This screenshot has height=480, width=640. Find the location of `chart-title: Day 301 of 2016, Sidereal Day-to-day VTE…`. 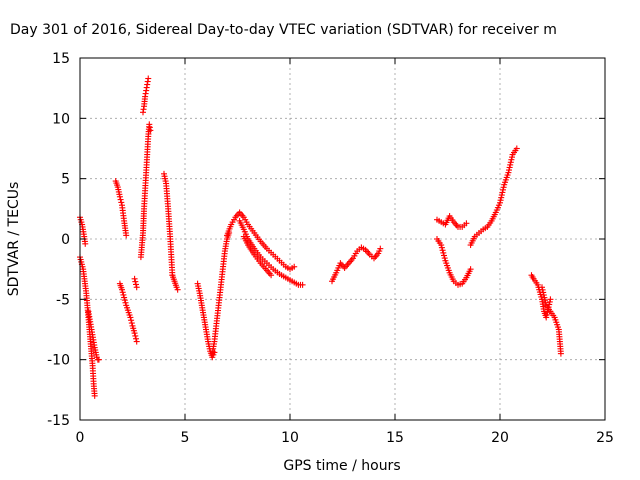

chart-title: Day 301 of 2016, Sidereal Day-to-day VTE… is located at coordinates (283, 30).